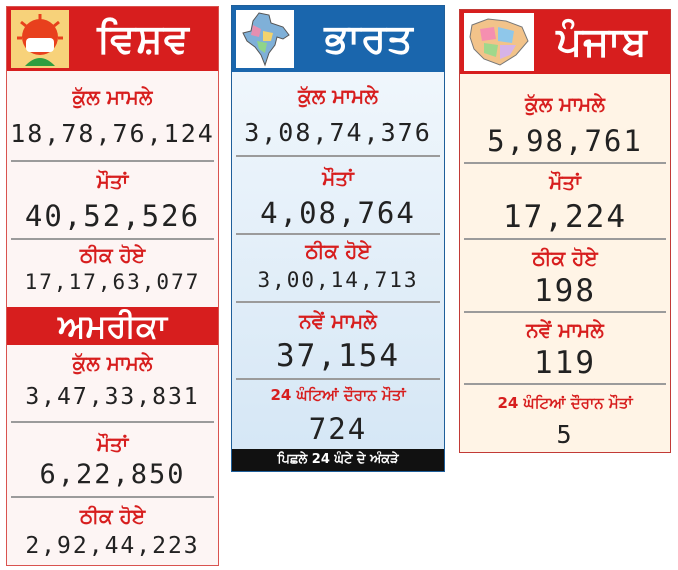 The width and height of the screenshot is (678, 570). I want to click on punjab-total-value: 5,98,761, so click(565, 141).